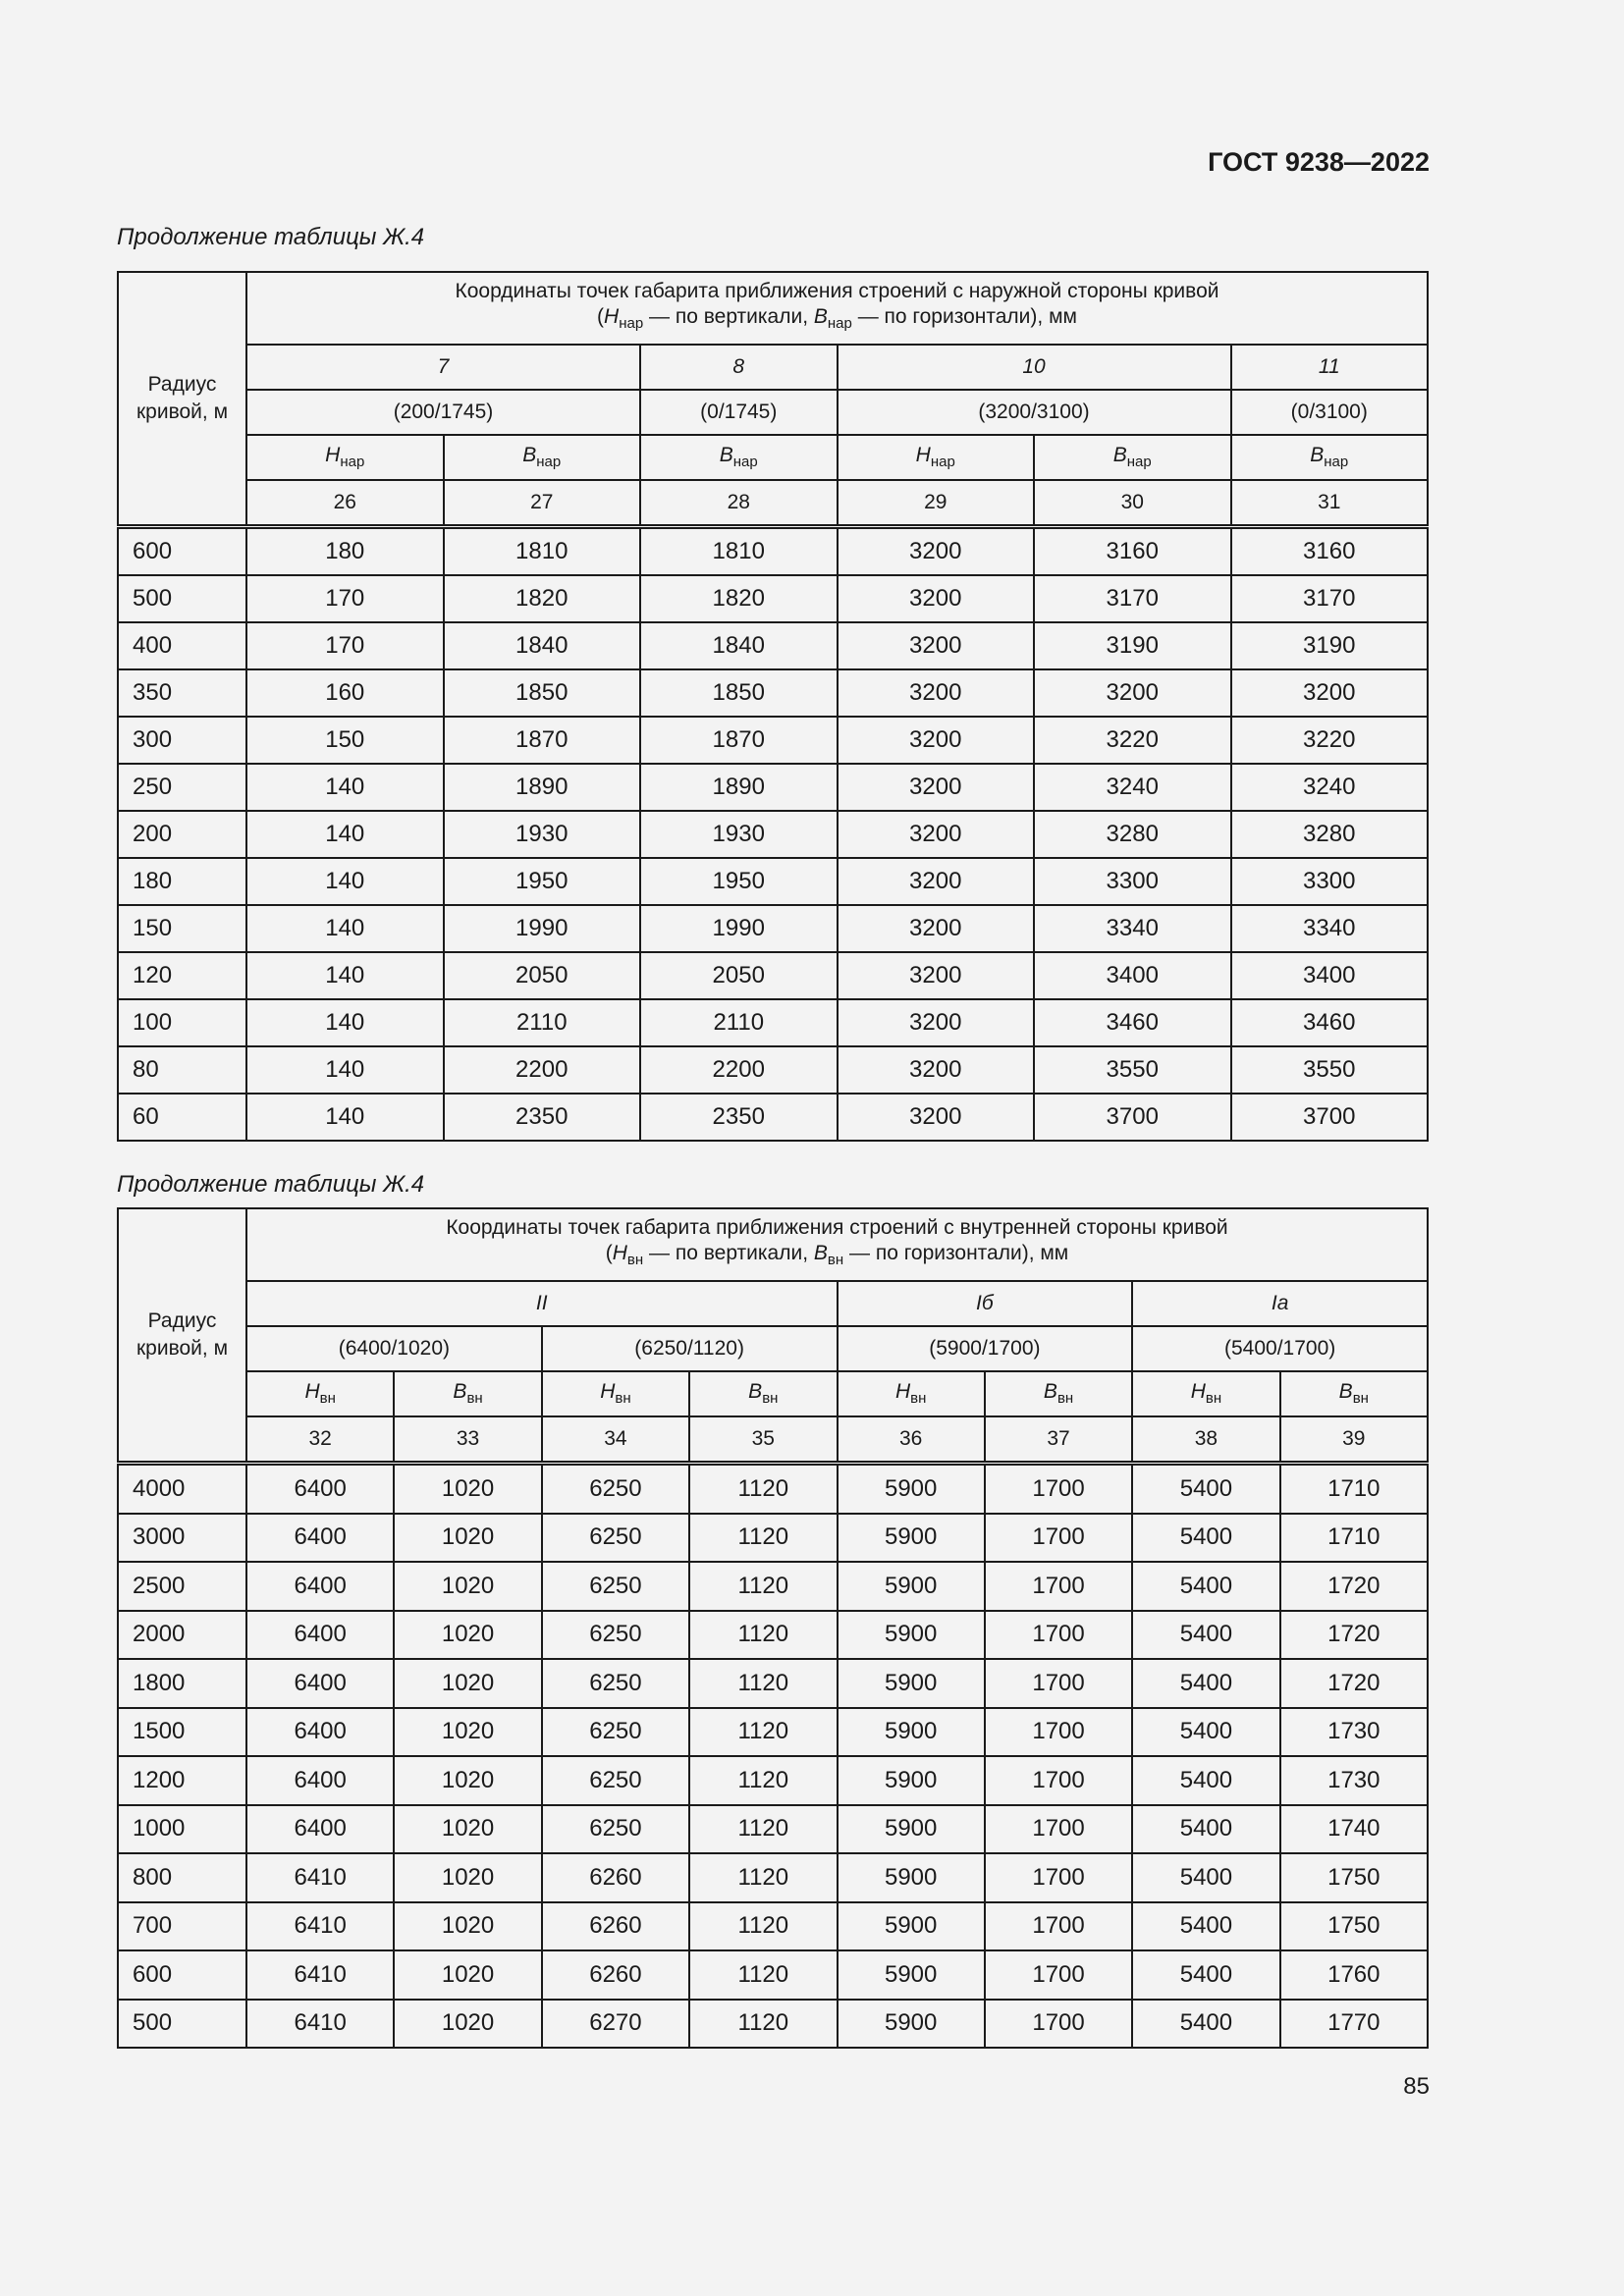 This screenshot has width=1624, height=2296. What do you see at coordinates (1132, 503) in the screenshot?
I see `column-number: 30` at bounding box center [1132, 503].